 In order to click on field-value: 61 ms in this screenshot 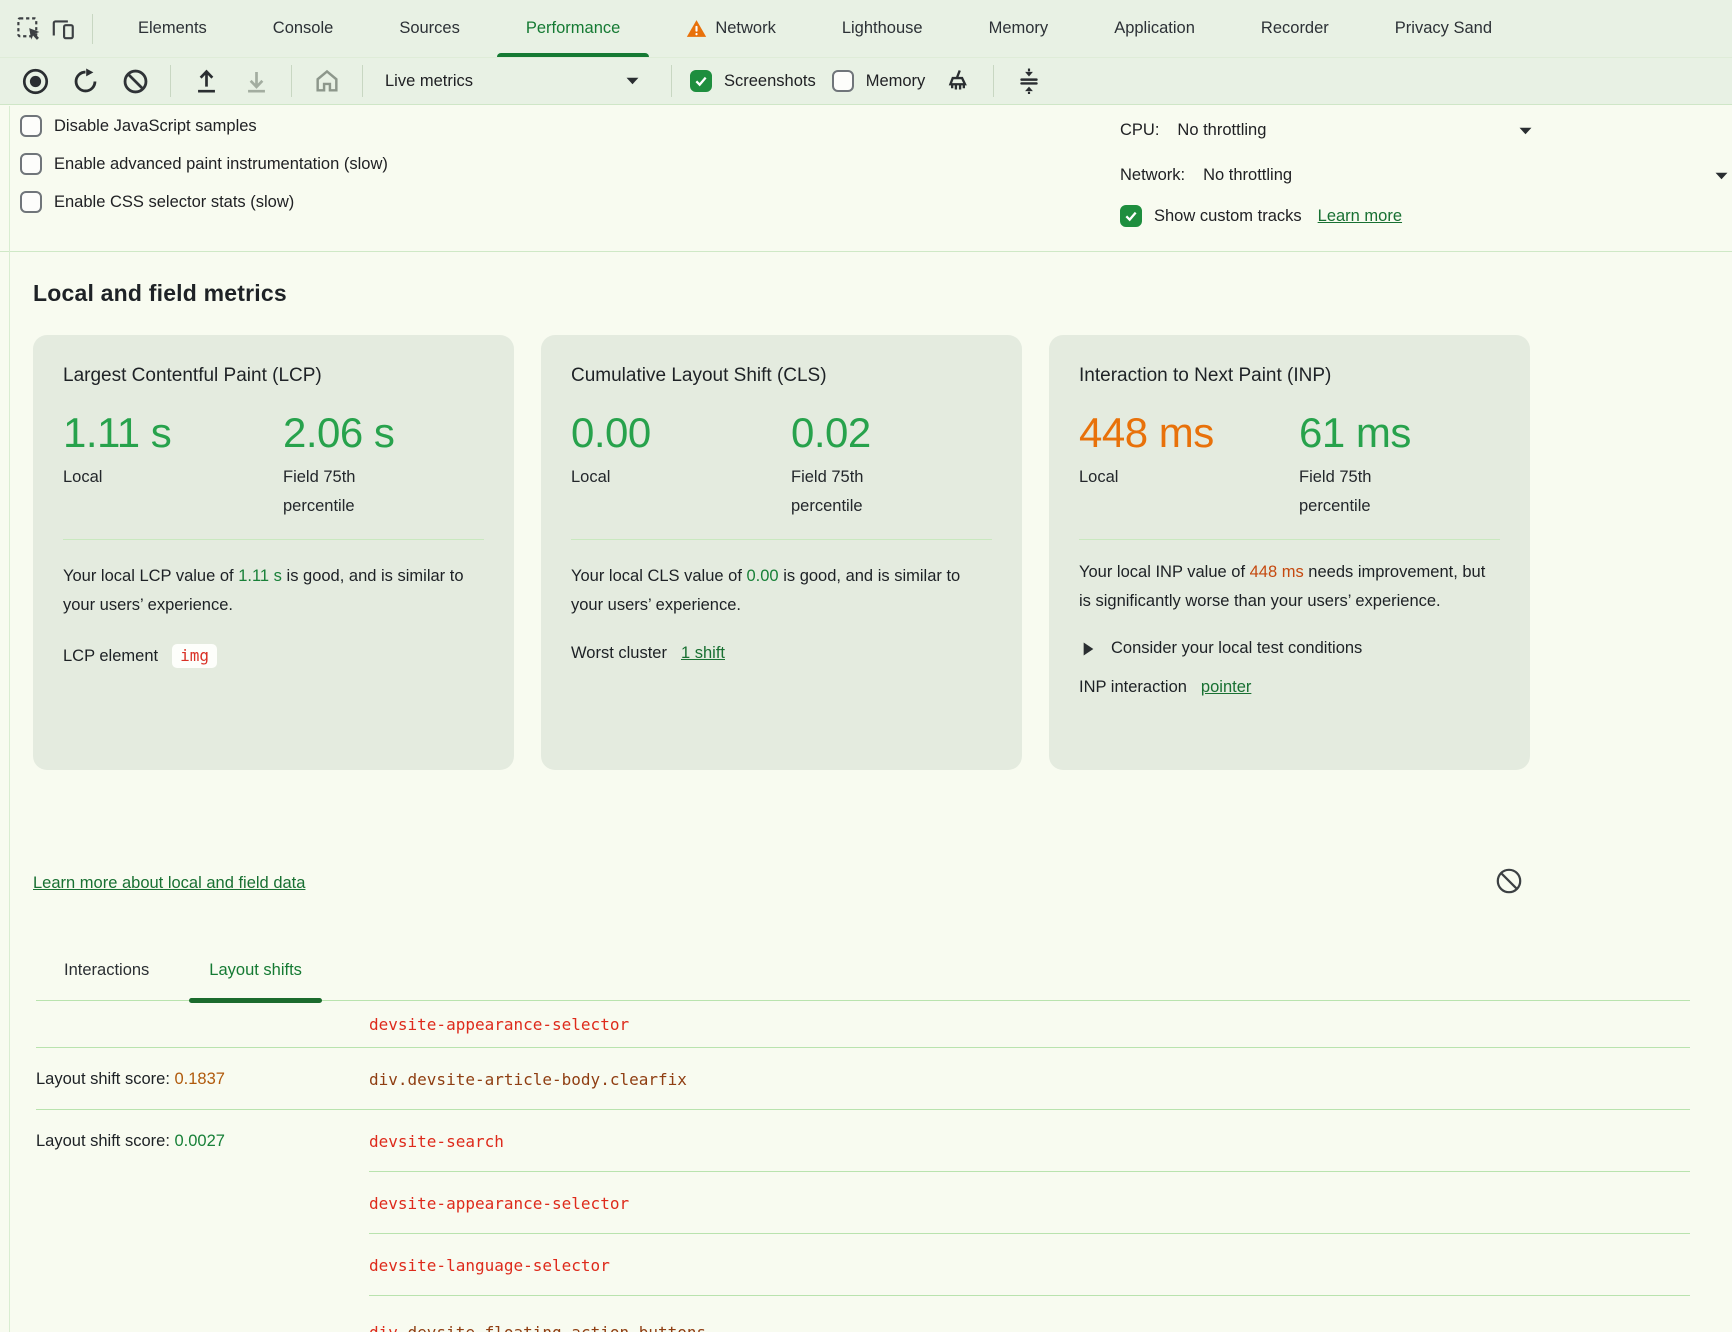, I will do `click(1355, 432)`.